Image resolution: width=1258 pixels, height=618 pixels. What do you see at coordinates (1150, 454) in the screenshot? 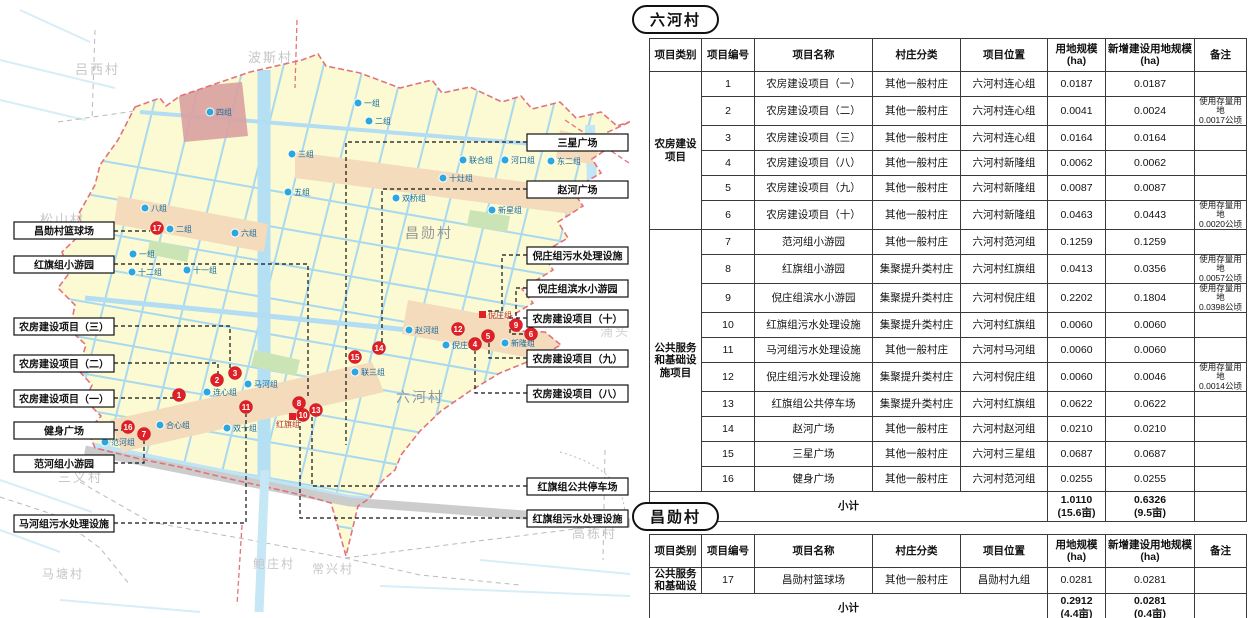
I see `new-land-area: 0.0687` at bounding box center [1150, 454].